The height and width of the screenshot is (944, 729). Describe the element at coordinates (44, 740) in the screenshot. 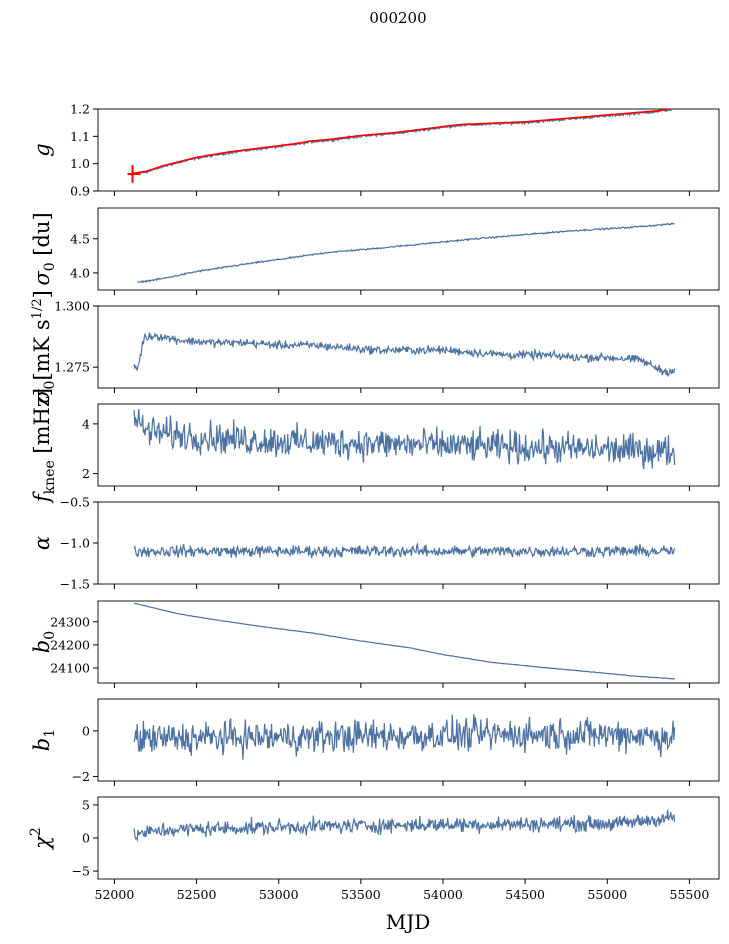

I see `y-axis-label-b1: b1` at that location.